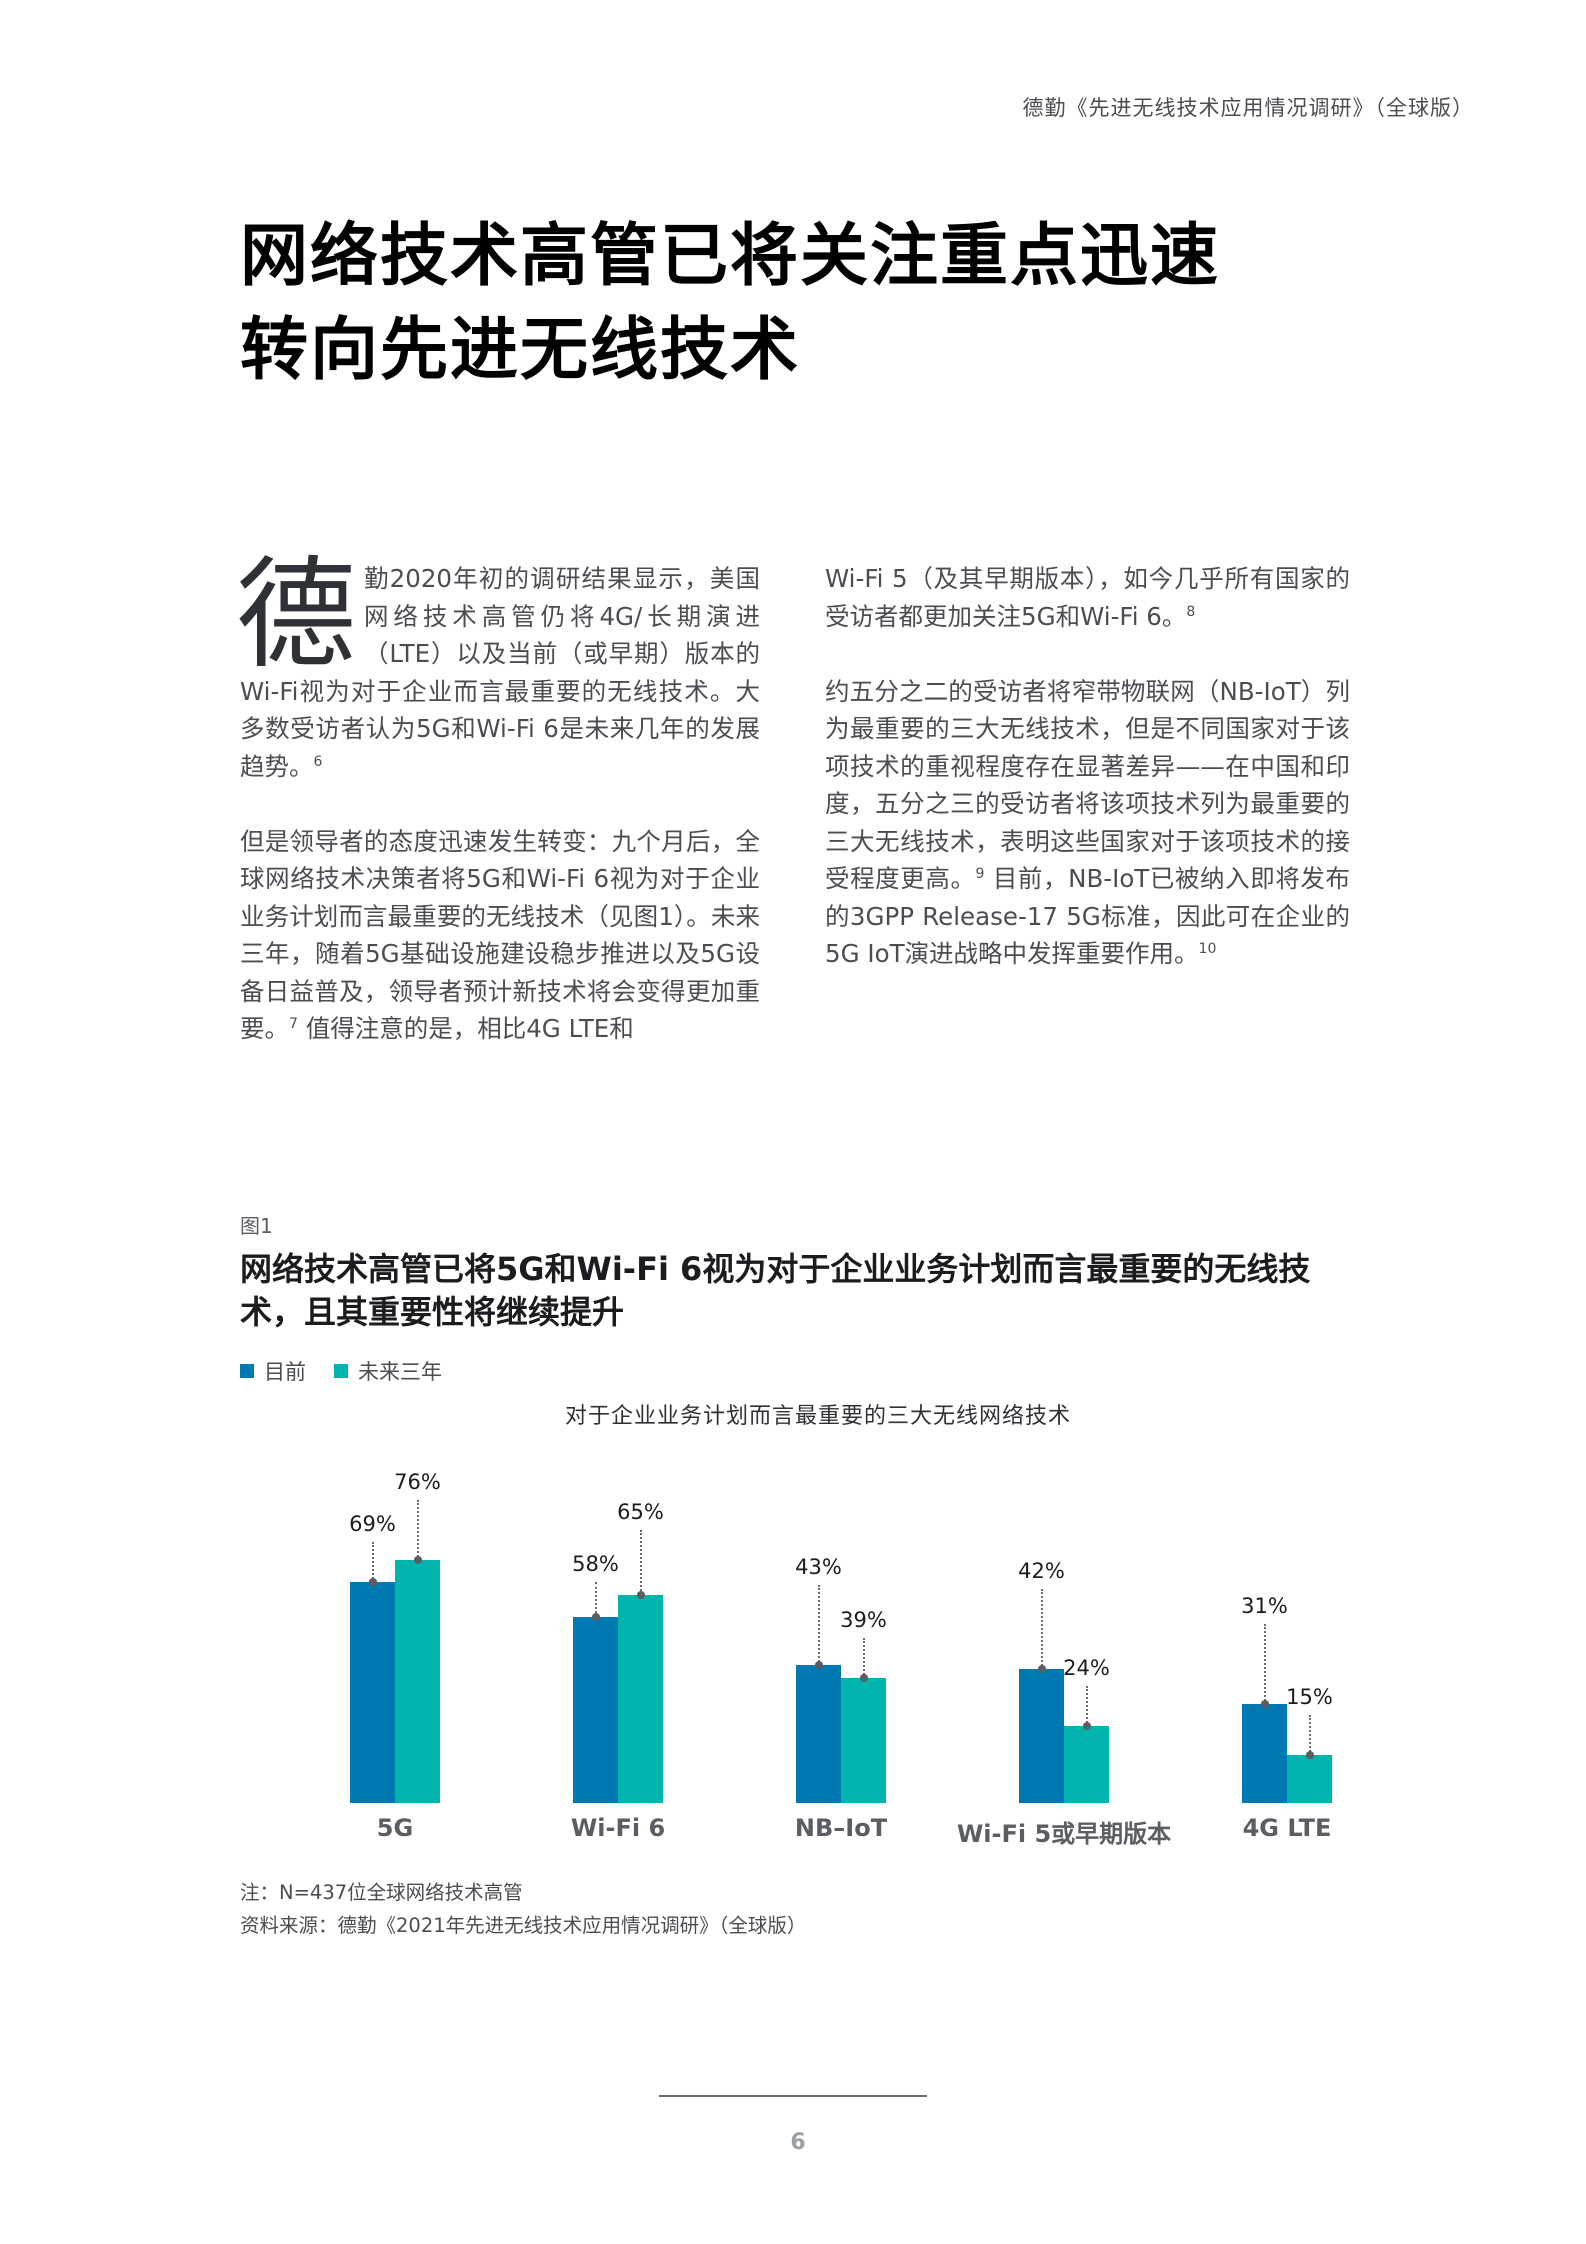 This screenshot has height=2244, width=1586. I want to click on paragraph-text: 值得注意的是，相比4G LTE和, so click(465, 1028).